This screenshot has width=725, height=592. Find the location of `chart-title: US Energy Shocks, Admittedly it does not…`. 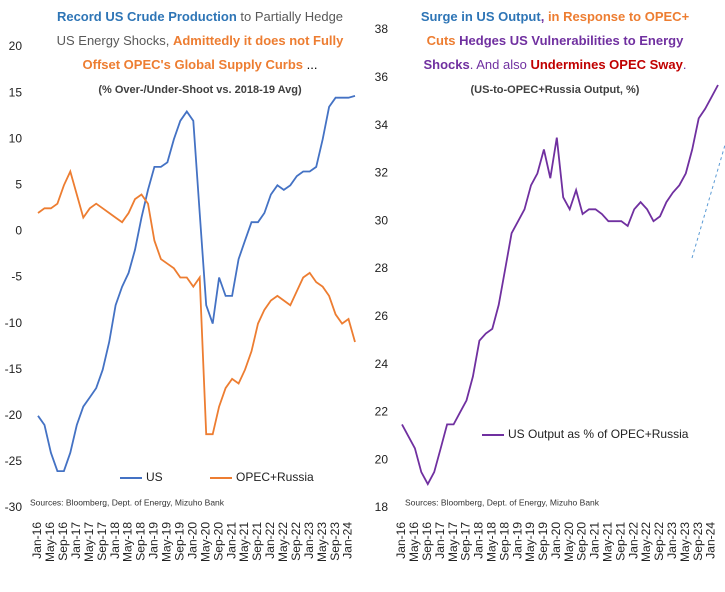

chart-title: US Energy Shocks, Admittedly it does not… is located at coordinates (201, 40).